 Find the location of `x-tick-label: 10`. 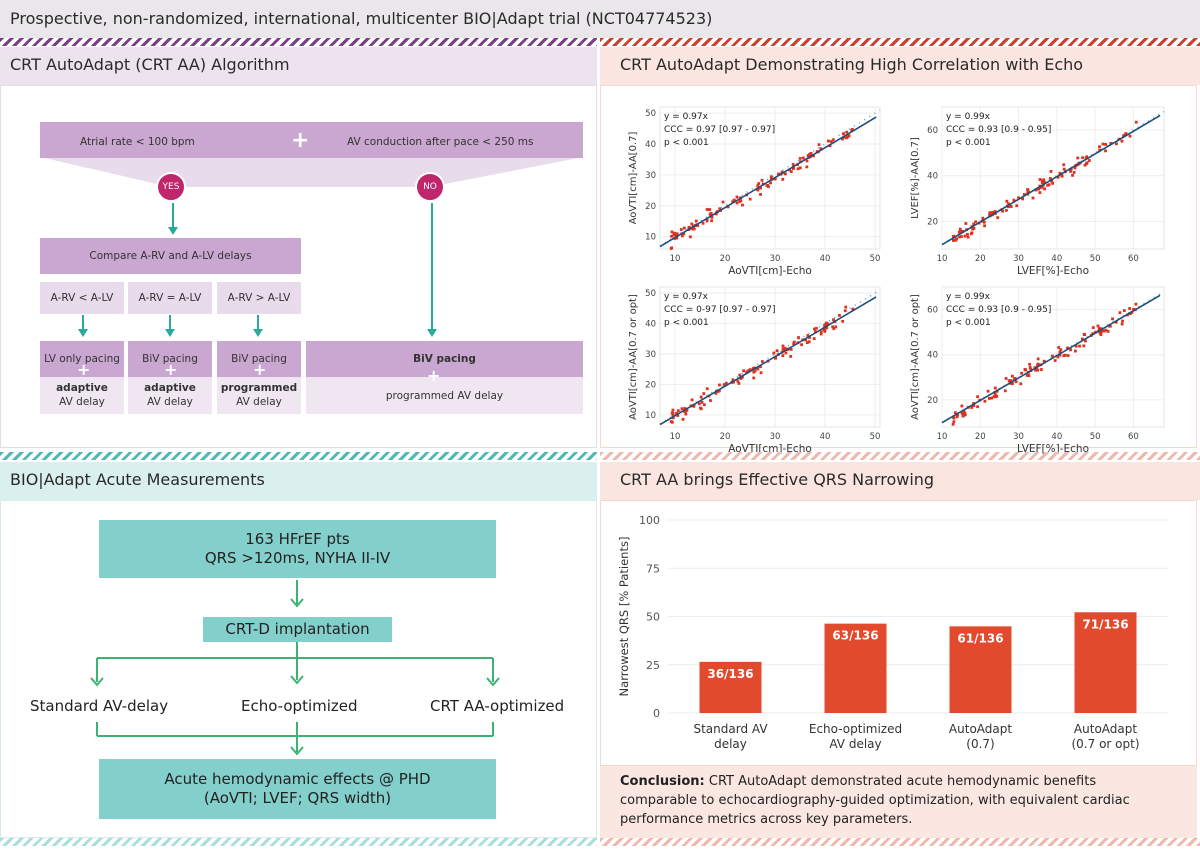

x-tick-label: 10 is located at coordinates (675, 437).